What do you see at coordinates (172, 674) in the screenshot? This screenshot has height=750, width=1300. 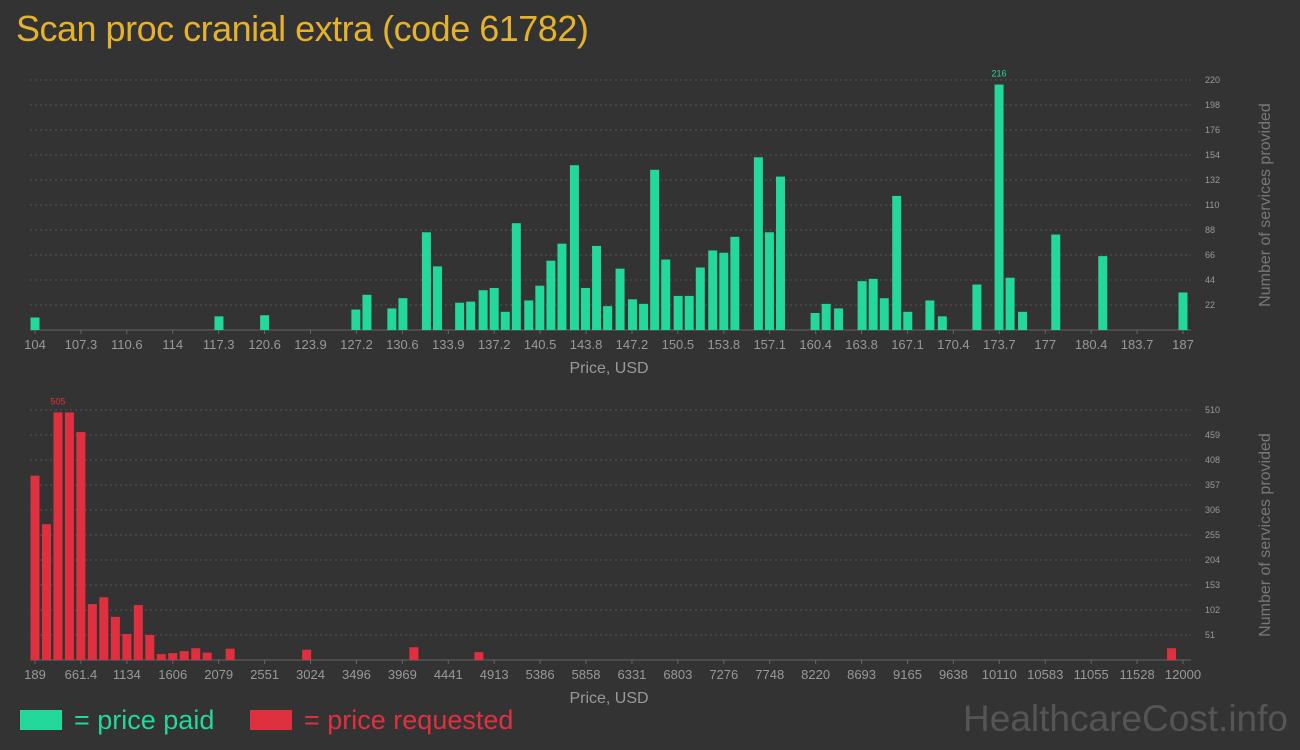 I see `x-tick-label: 1606` at bounding box center [172, 674].